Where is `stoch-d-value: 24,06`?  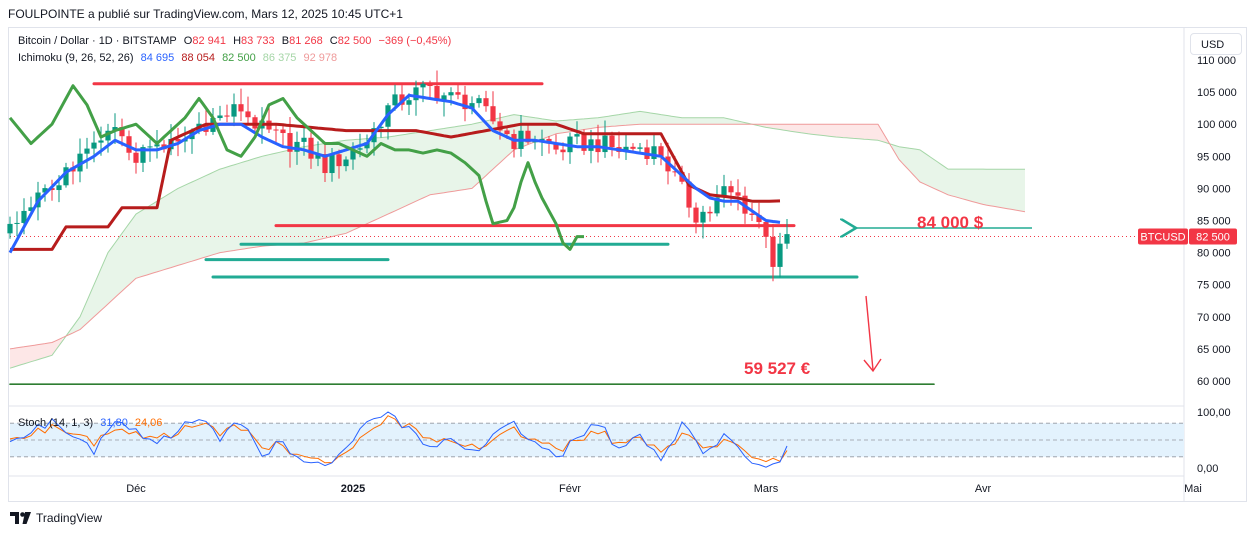
stoch-d-value: 24,06 is located at coordinates (148, 423).